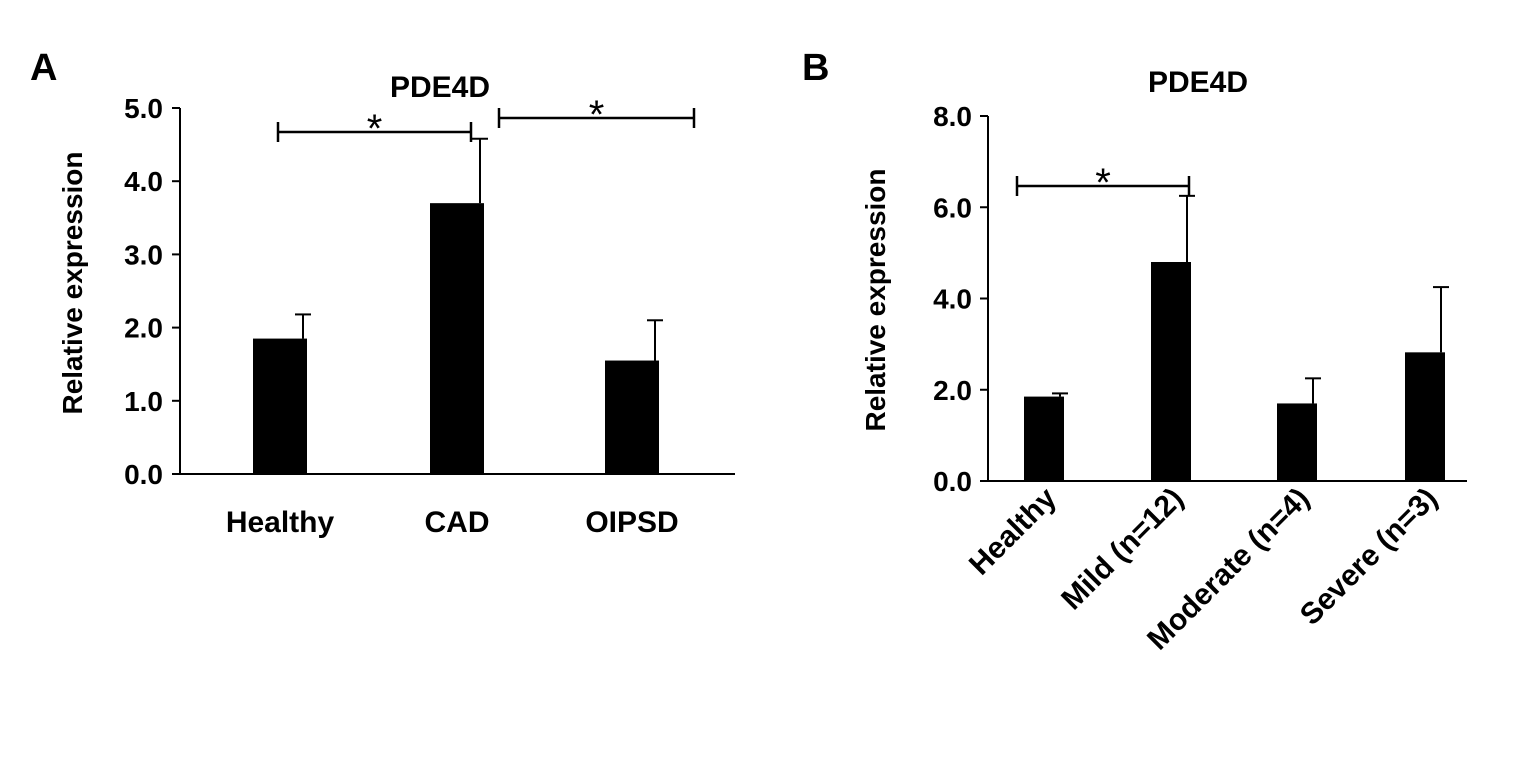 This screenshot has width=1524, height=769. What do you see at coordinates (1122, 549) in the screenshot?
I see `x-category-label: Mild (n=12)` at bounding box center [1122, 549].